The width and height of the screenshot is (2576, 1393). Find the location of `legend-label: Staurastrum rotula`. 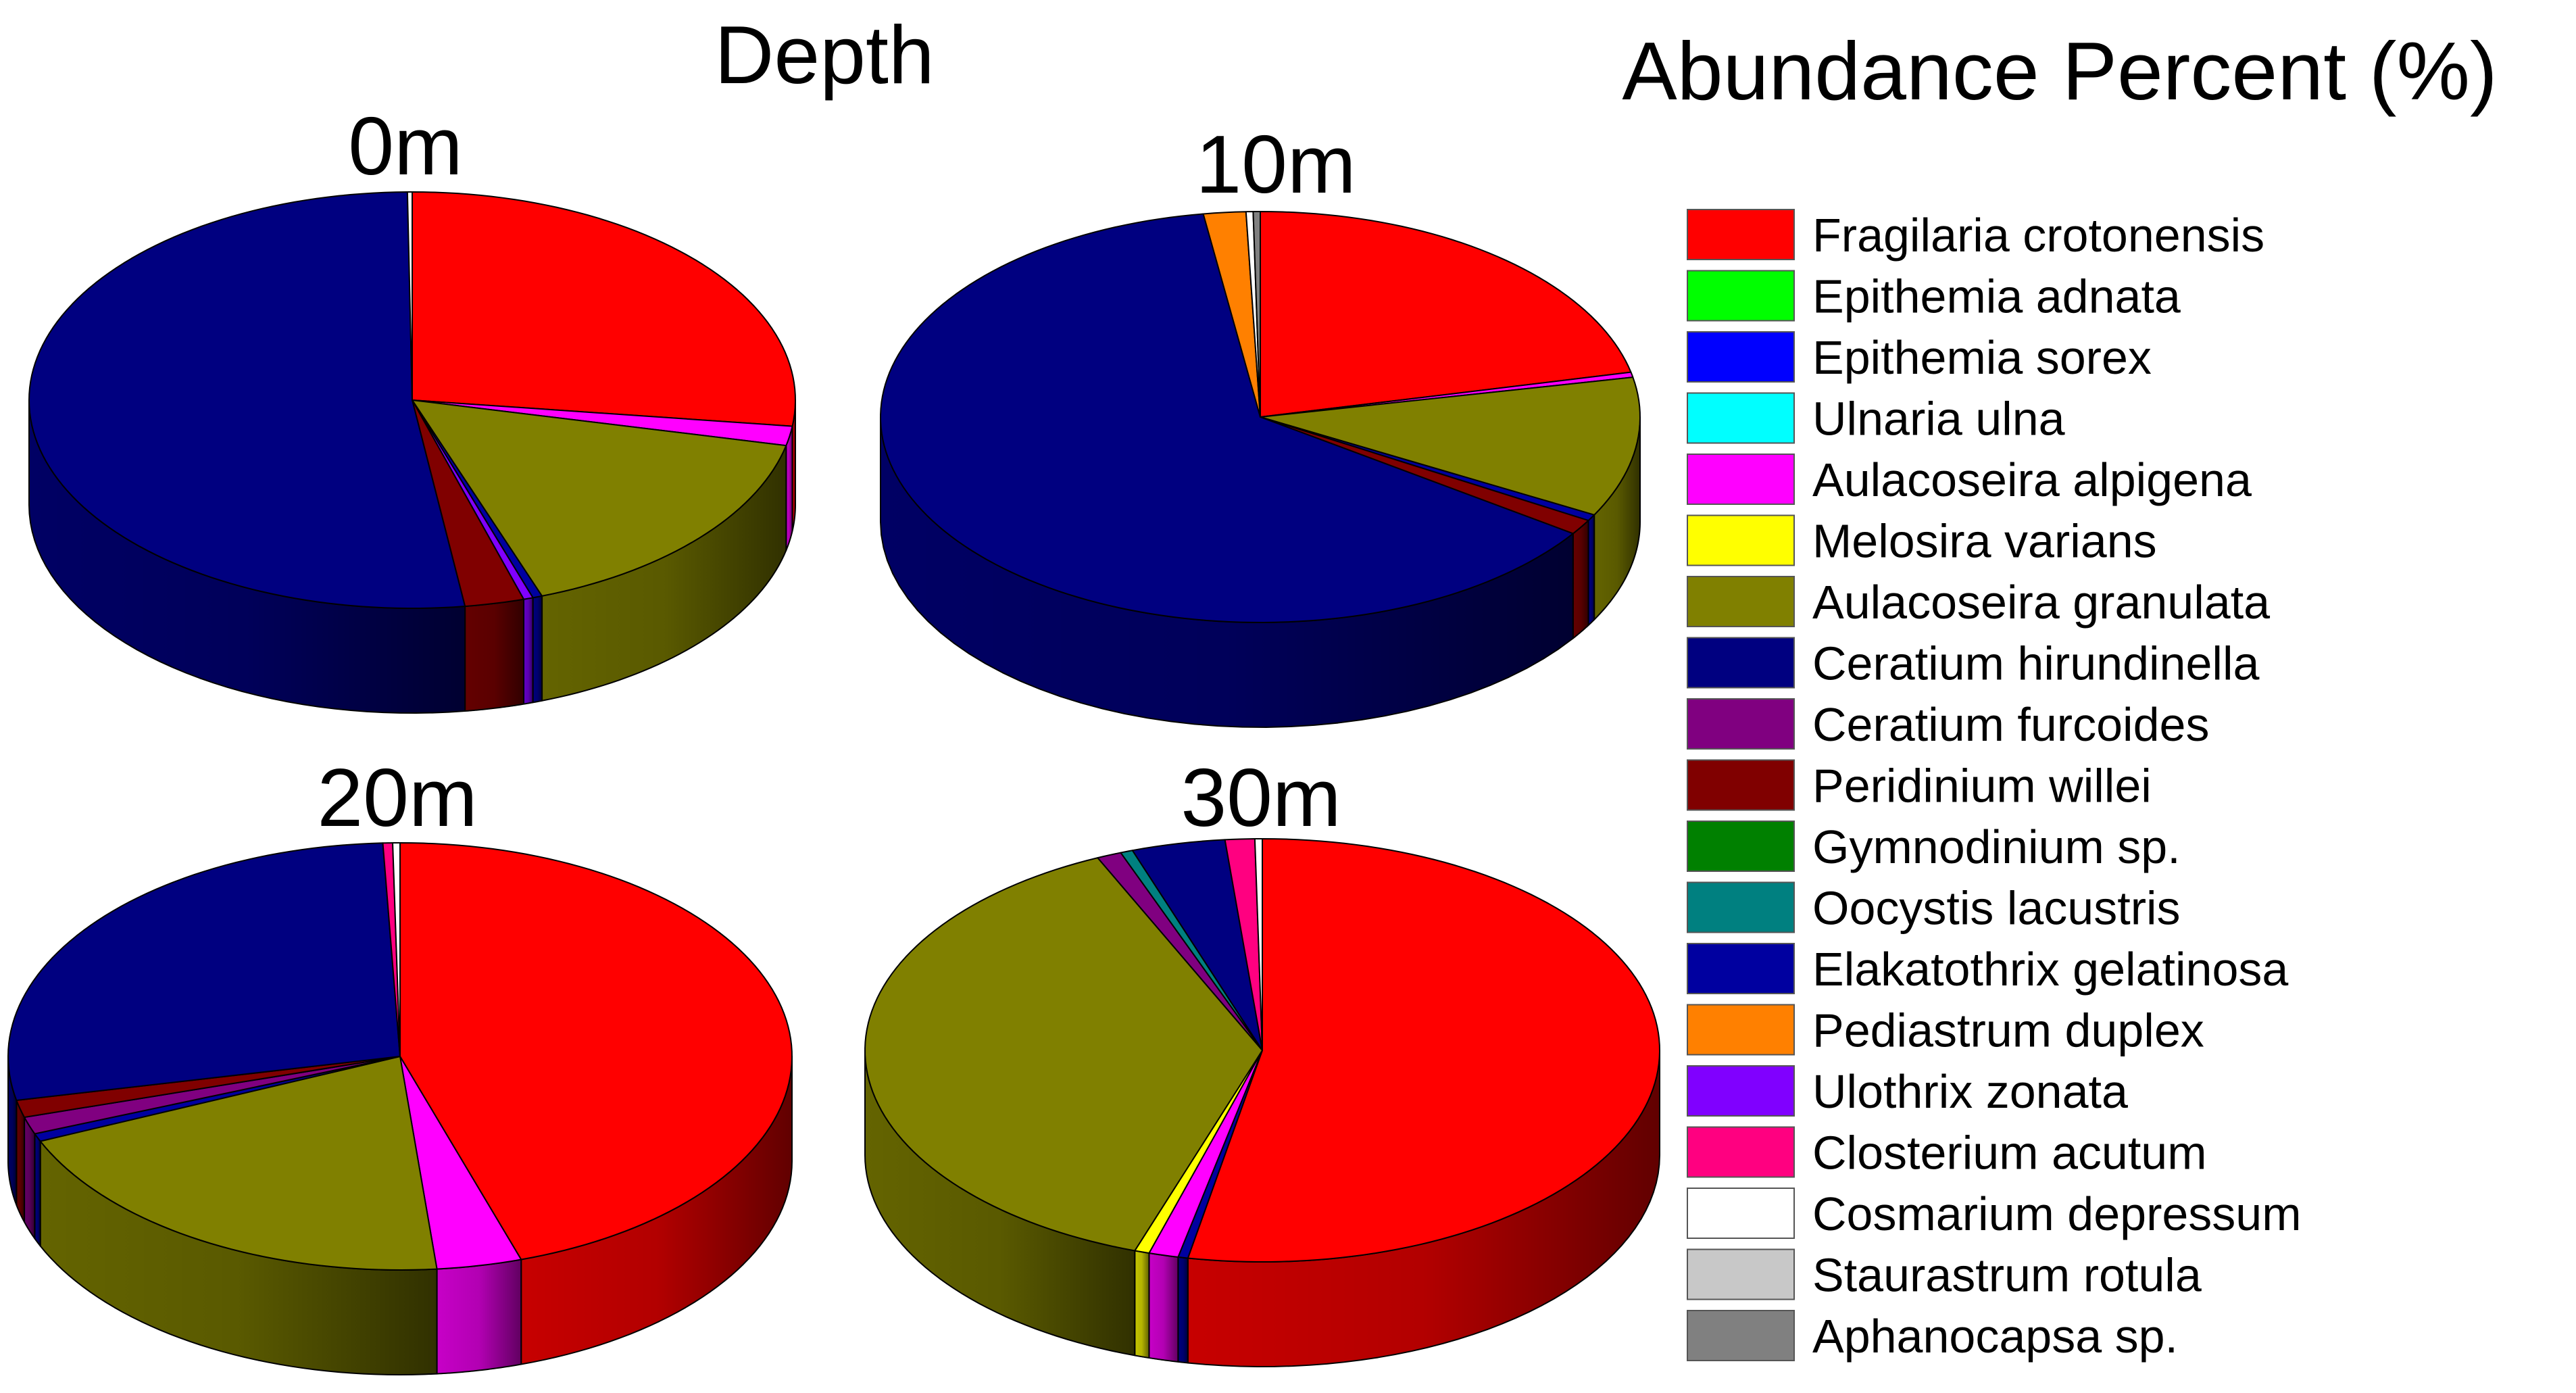

legend-label: Staurastrum rotula is located at coordinates (2007, 1275).